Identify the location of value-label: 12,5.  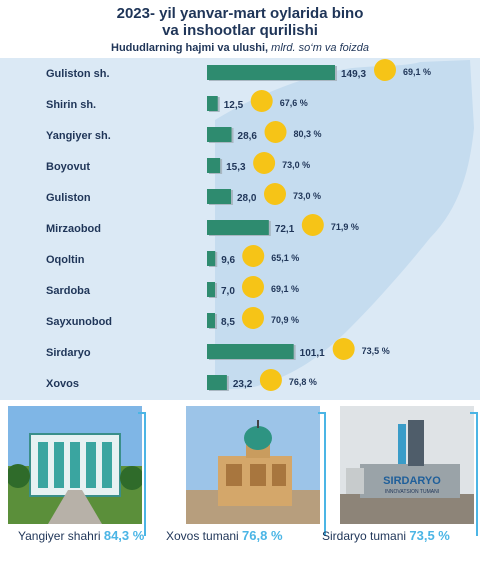
(234, 105).